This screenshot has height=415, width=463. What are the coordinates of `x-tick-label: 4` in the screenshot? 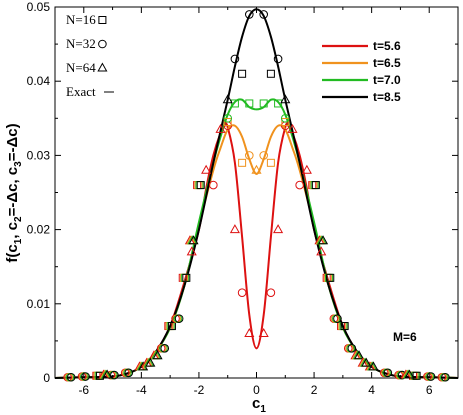 It's located at (371, 390).